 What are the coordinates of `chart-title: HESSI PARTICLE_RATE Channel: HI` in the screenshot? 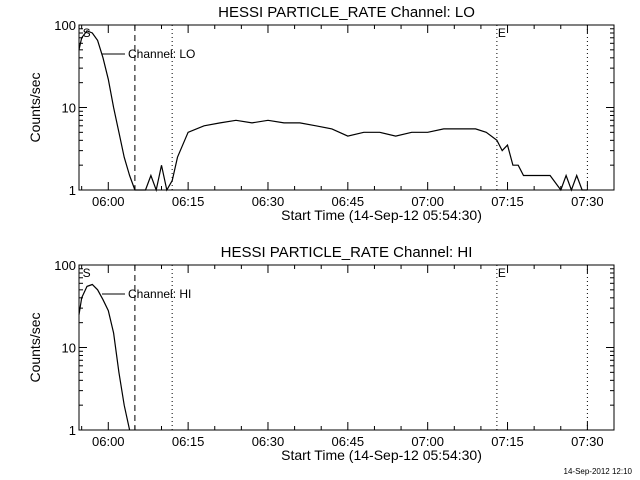 It's located at (347, 252).